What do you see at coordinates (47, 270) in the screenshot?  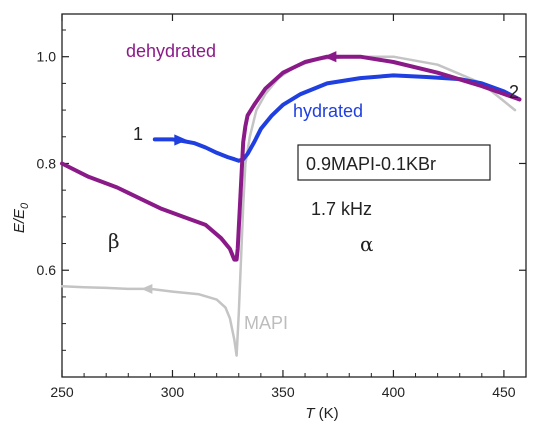 I see `y-tick-label: 0.6` at bounding box center [47, 270].